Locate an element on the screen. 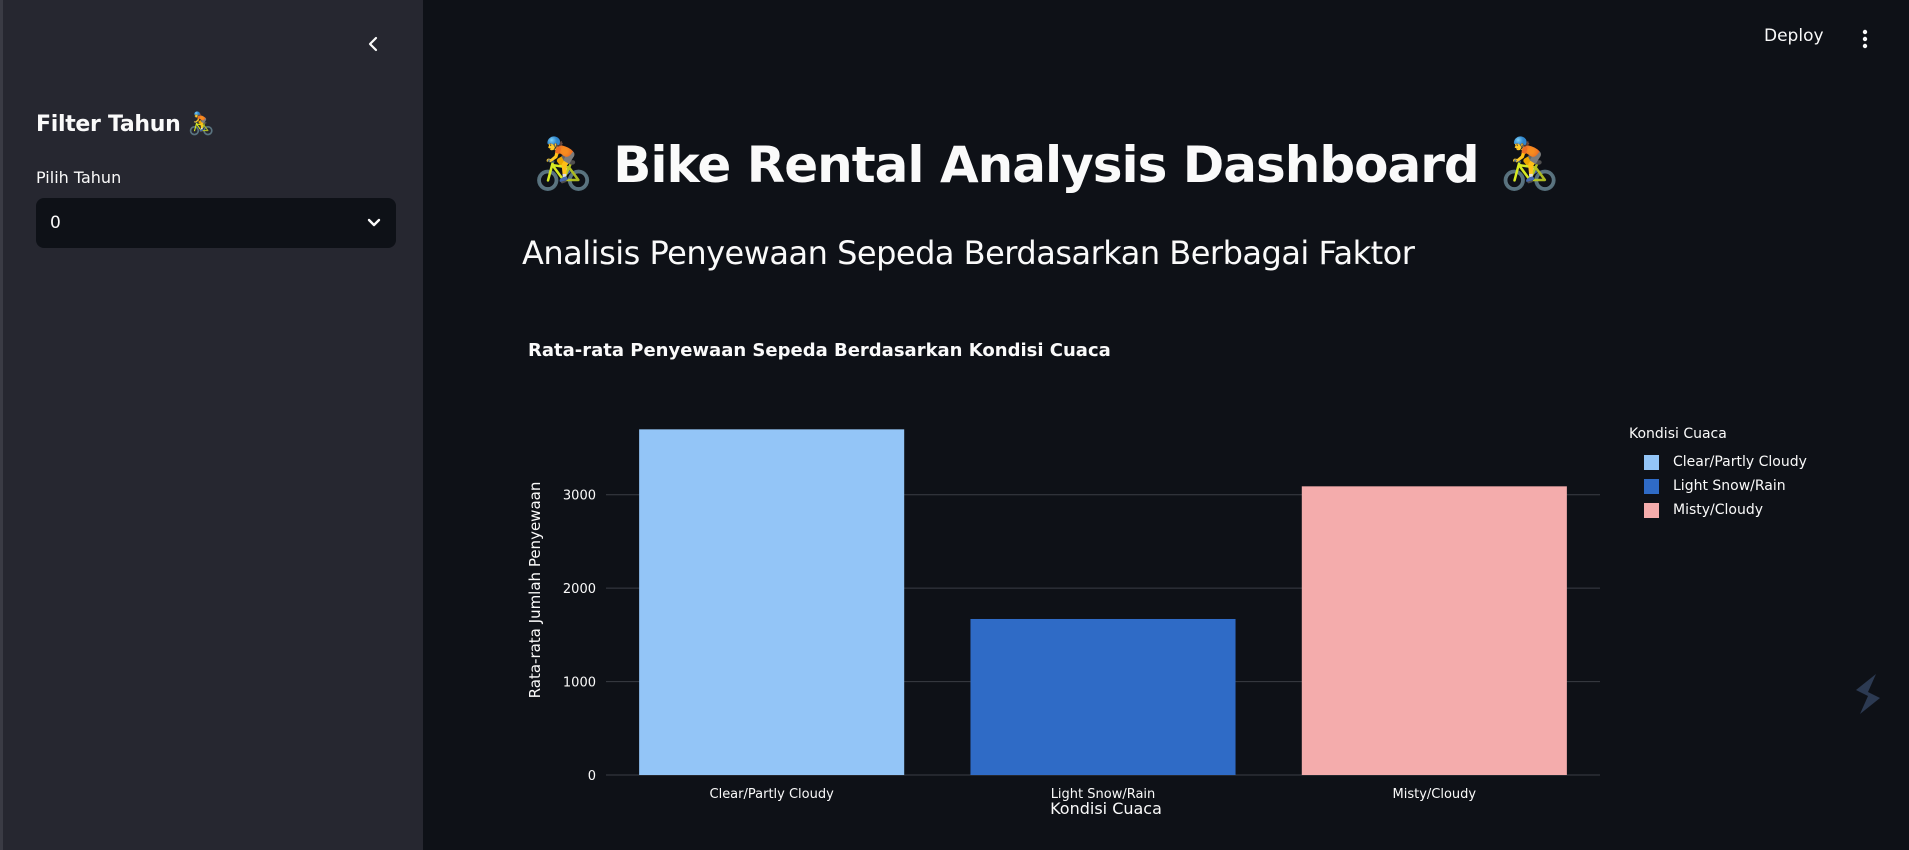 This screenshot has width=1909, height=850. year-select: 0 is located at coordinates (216, 223).